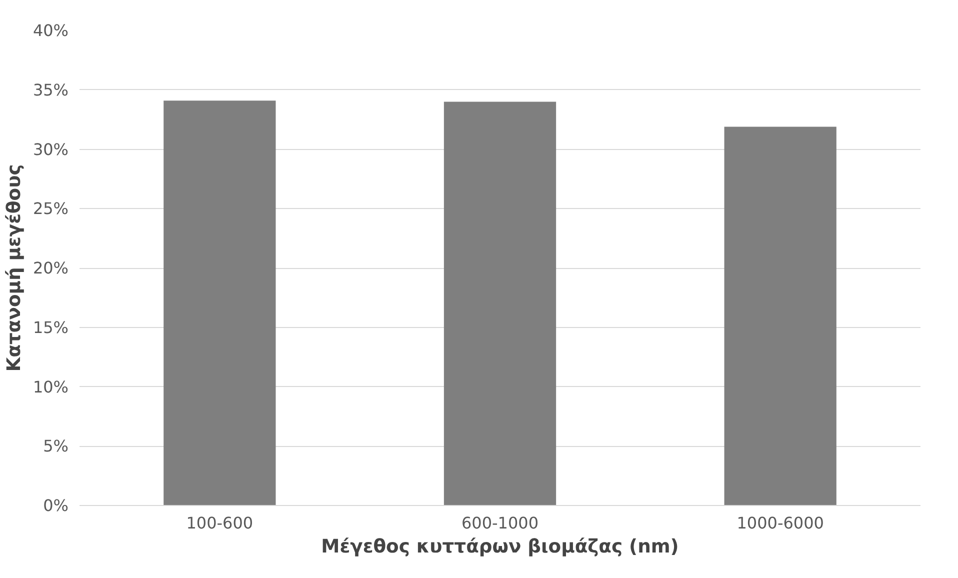 This screenshot has height=578, width=958. Describe the element at coordinates (500, 547) in the screenshot. I see `x-axis-title: Μέγεθος κυττάρων βιομάζας (nm)` at that location.